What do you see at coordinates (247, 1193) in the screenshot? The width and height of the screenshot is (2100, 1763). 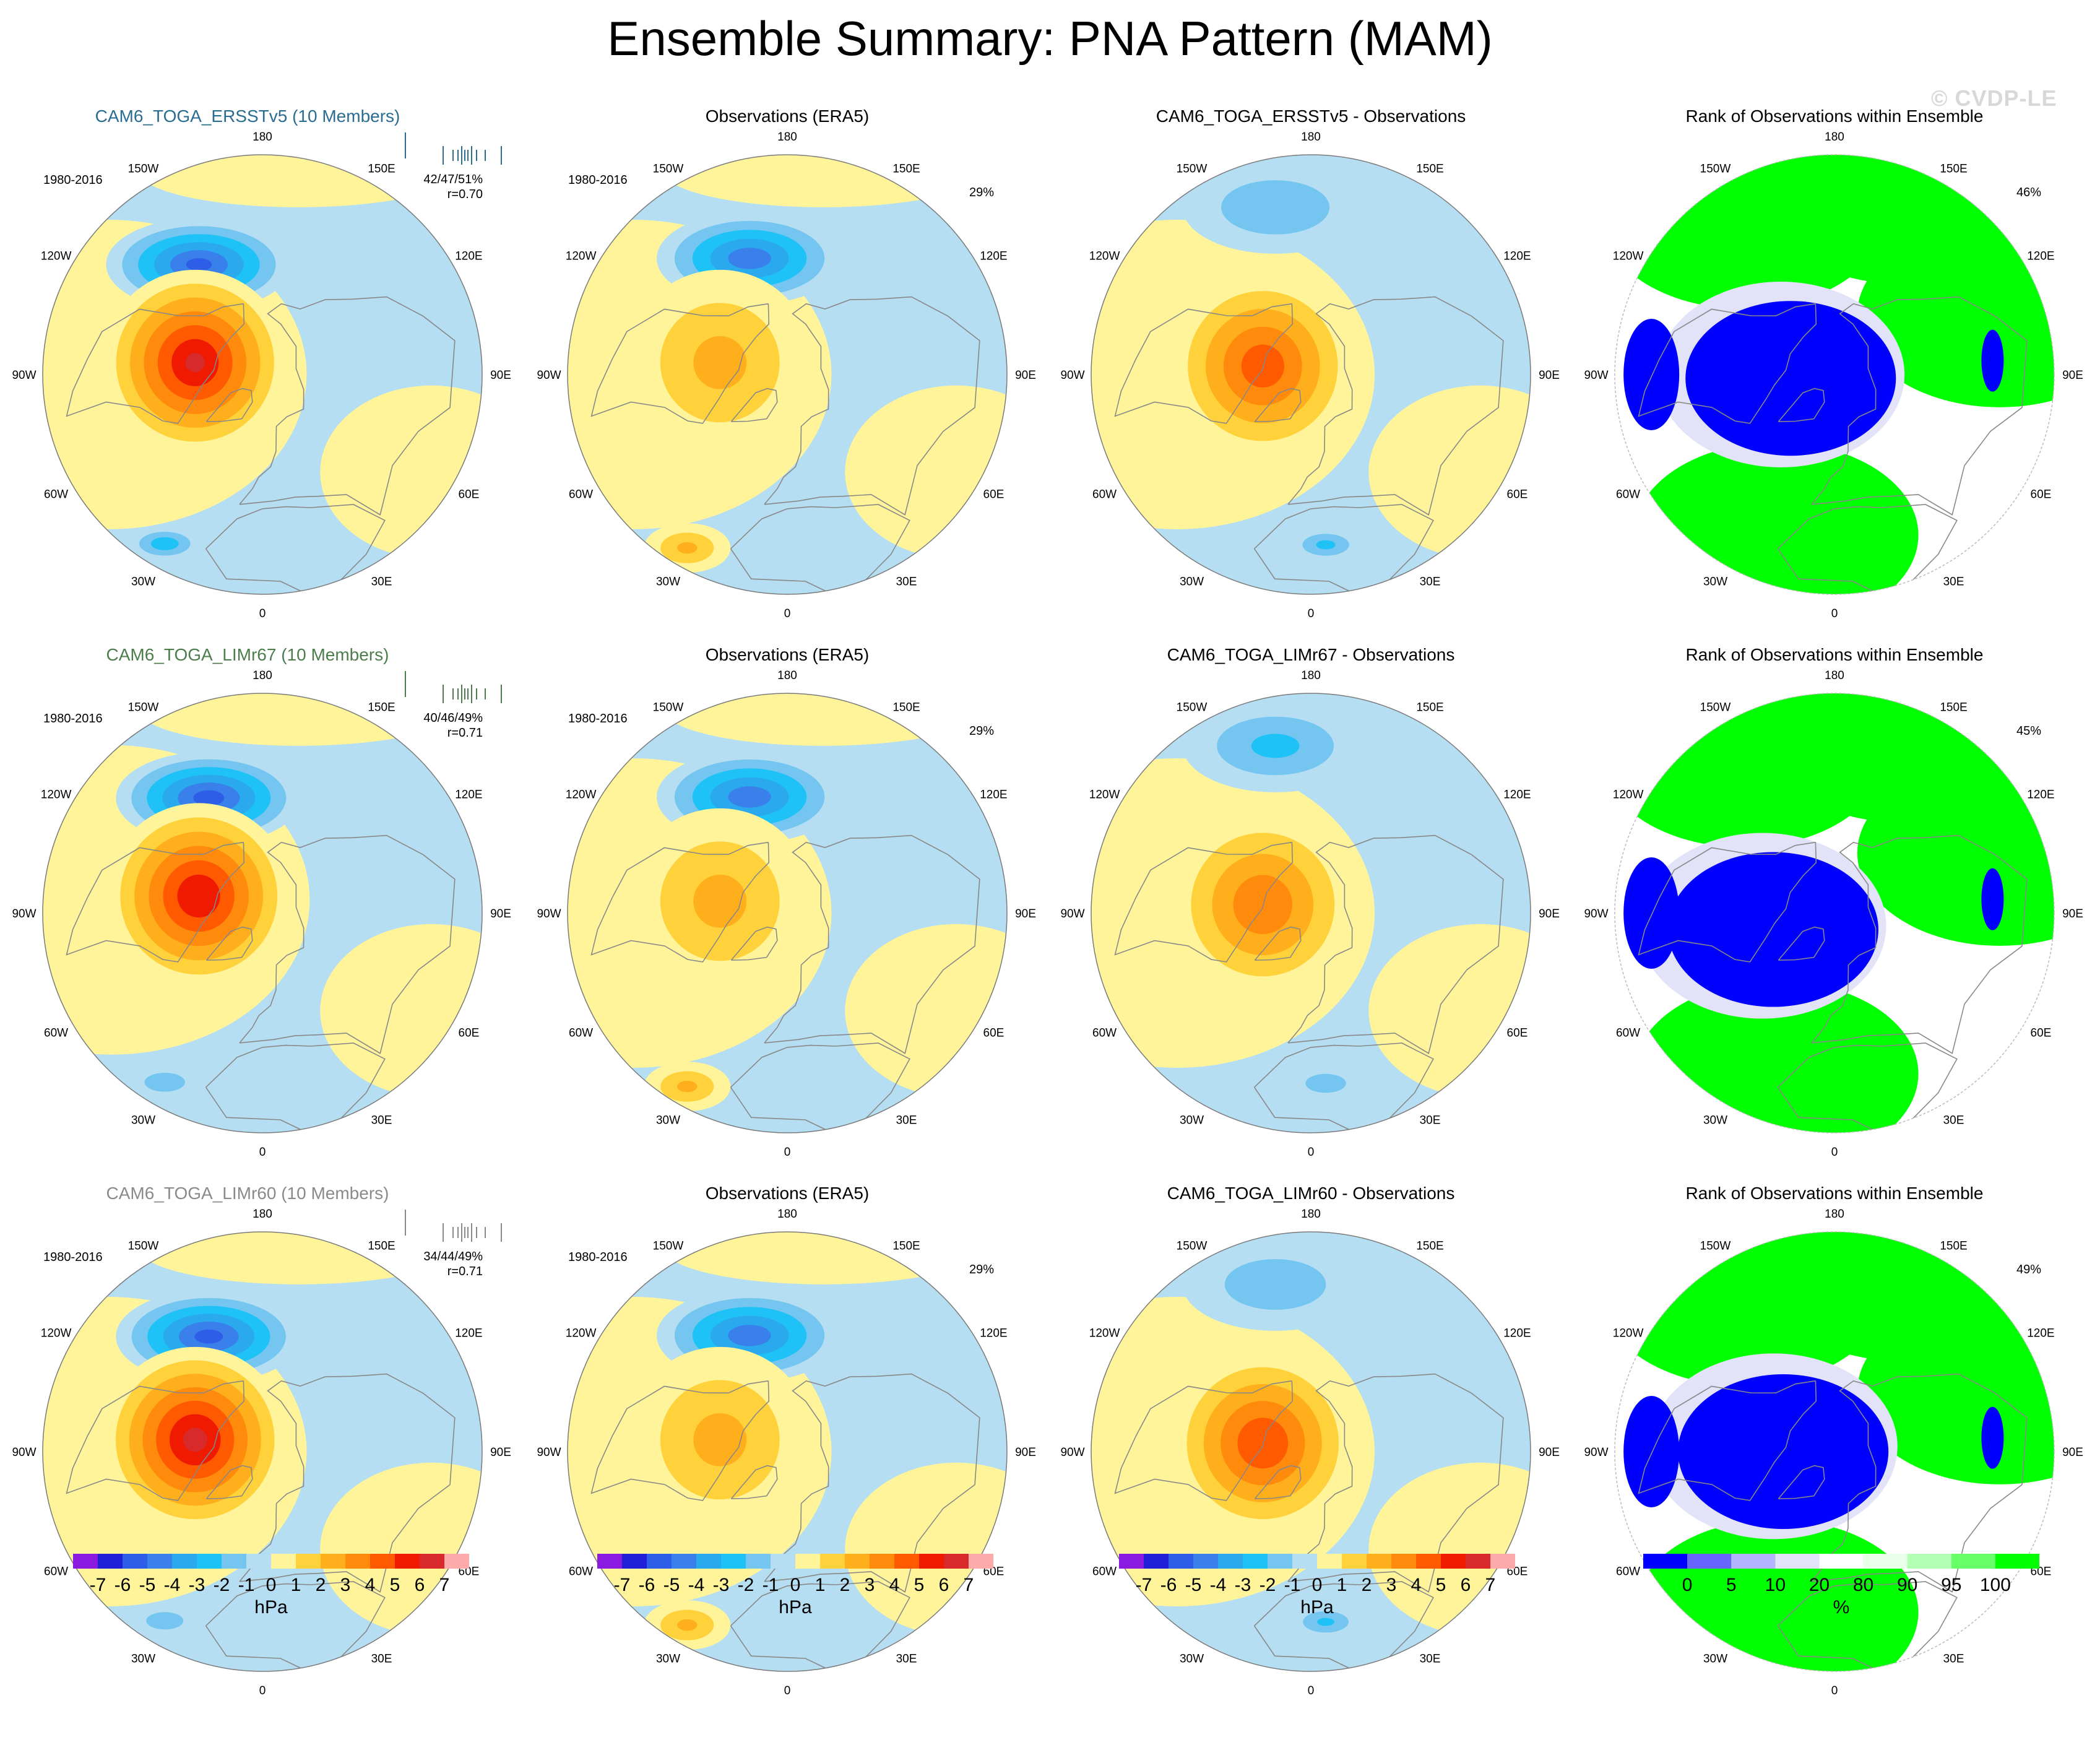 I see `panel-title: CAM6_TOGA_LIMr60 (10 Members)` at bounding box center [247, 1193].